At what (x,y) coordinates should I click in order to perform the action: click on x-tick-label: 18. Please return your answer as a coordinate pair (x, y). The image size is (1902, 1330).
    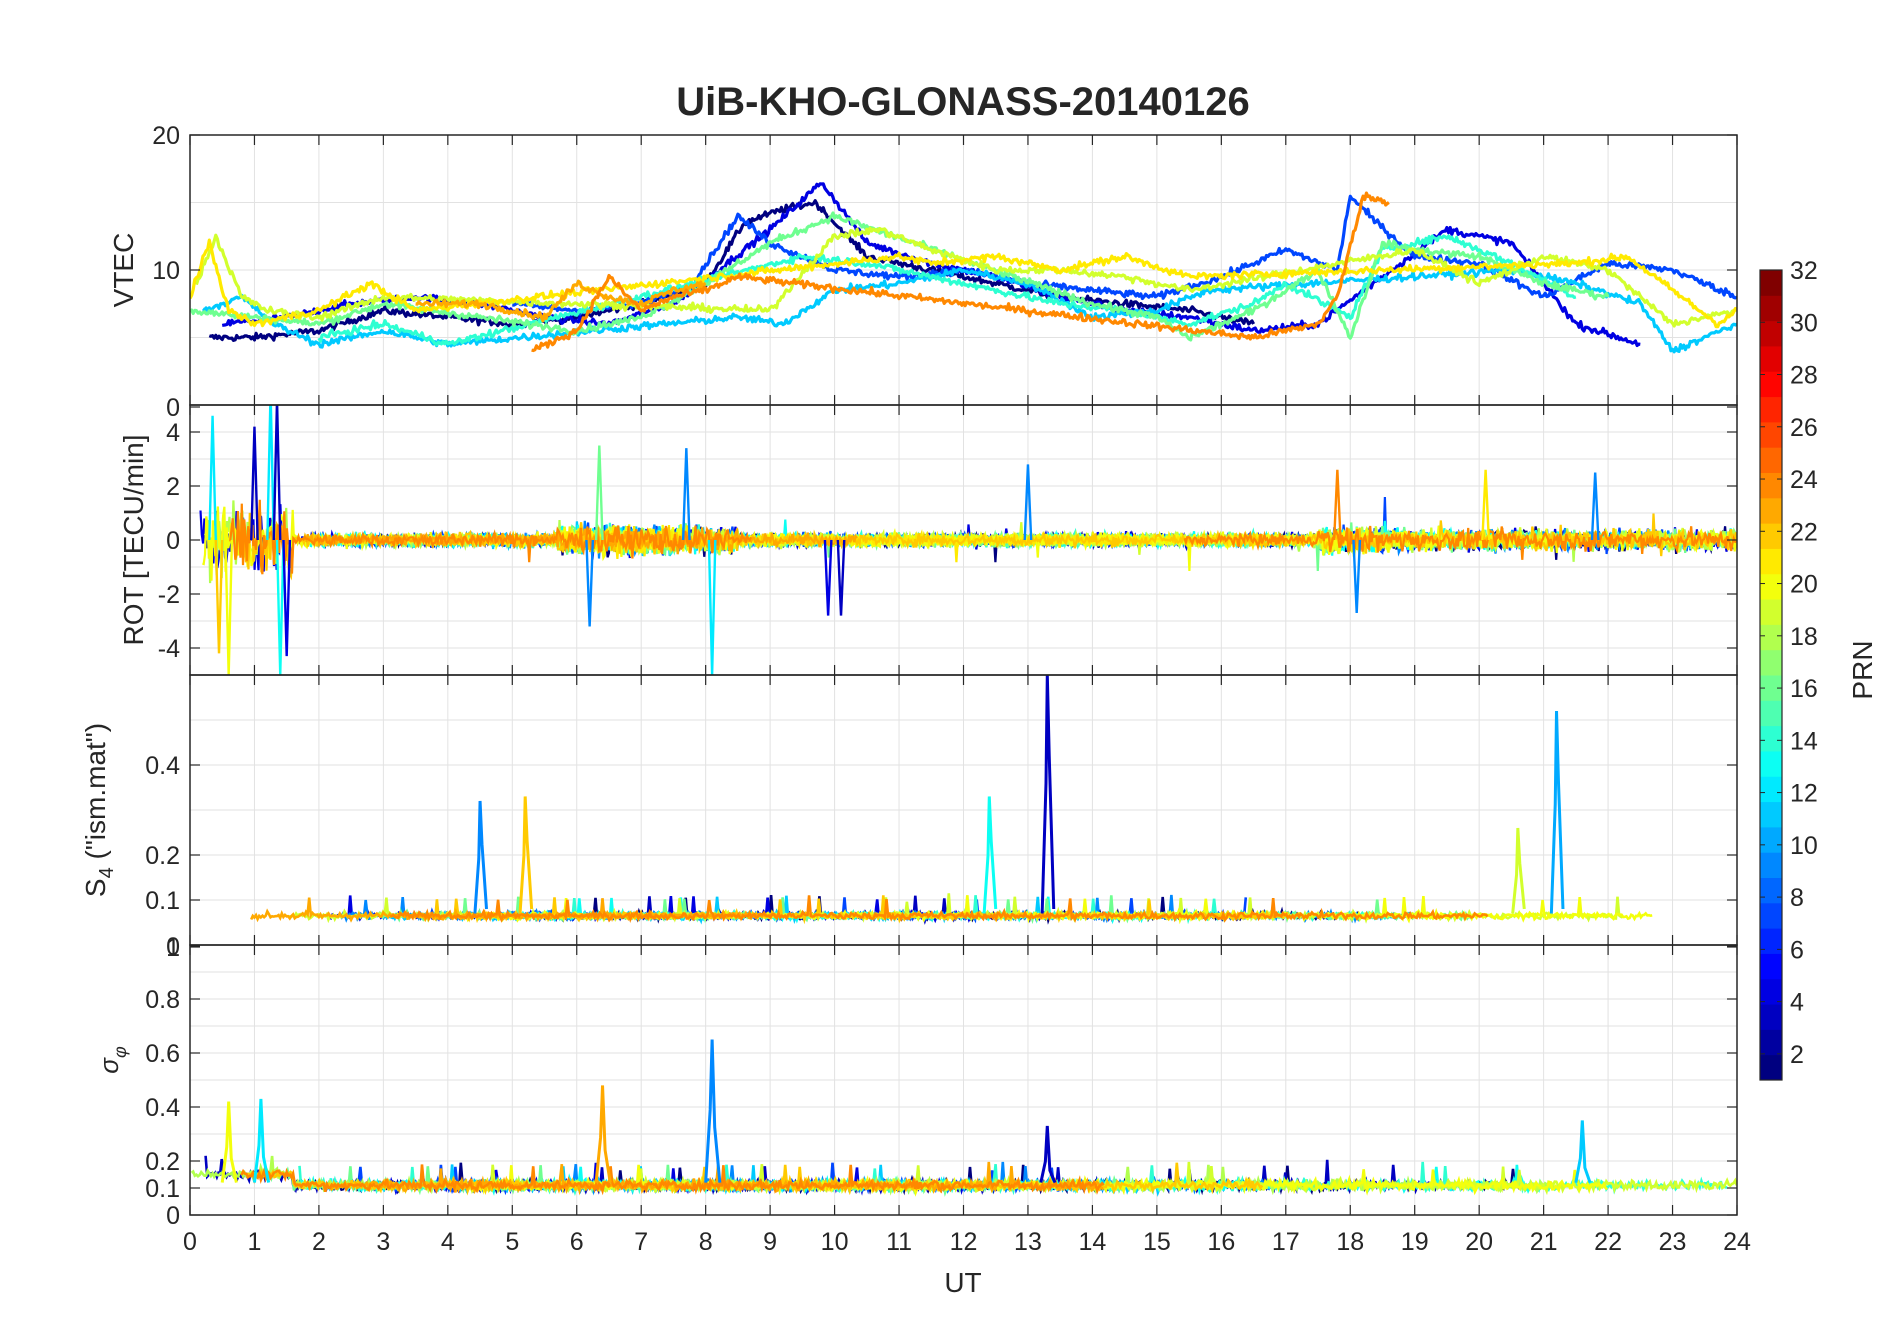
    Looking at the image, I should click on (1350, 1242).